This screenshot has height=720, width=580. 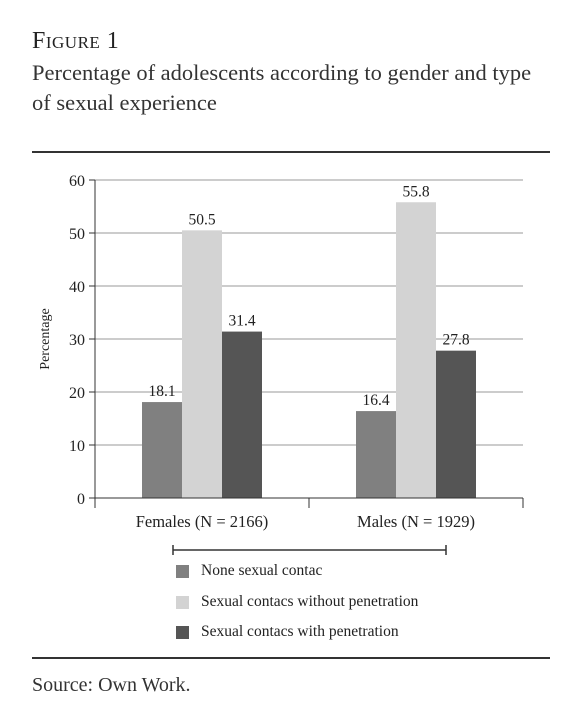 I want to click on legend-swatch-none-sexual-contac, so click(x=182, y=571).